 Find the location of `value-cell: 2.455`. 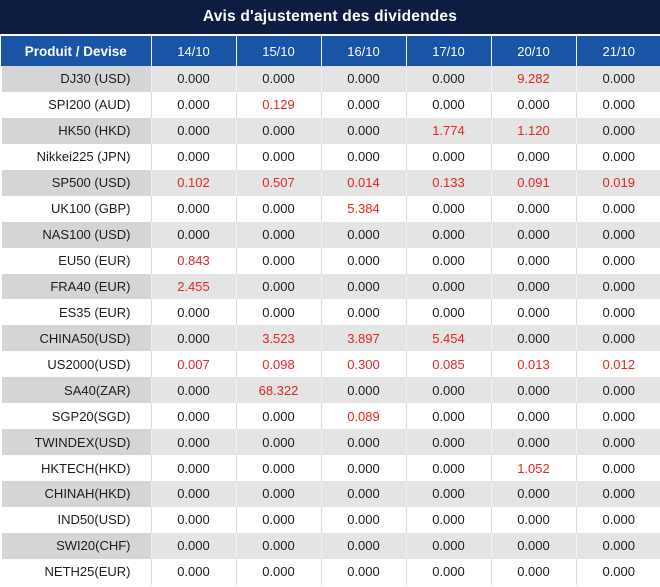

value-cell: 2.455 is located at coordinates (193, 286).